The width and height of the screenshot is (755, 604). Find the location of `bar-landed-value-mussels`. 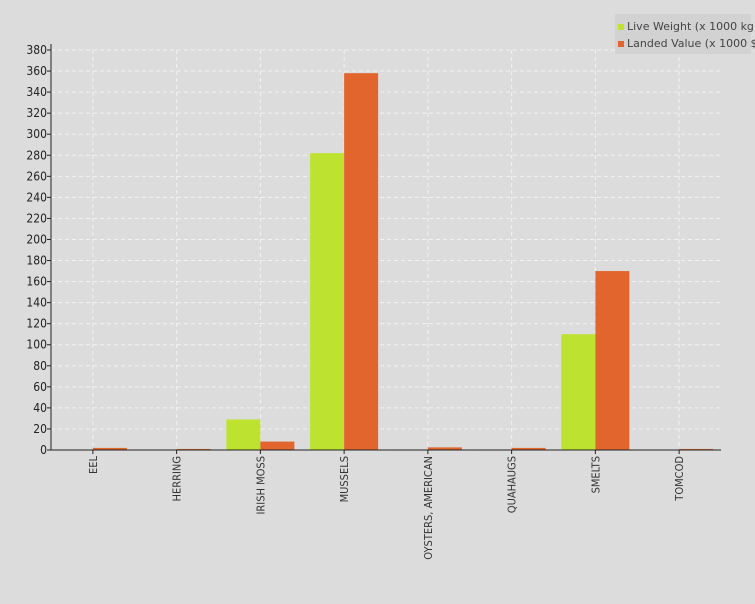

bar-landed-value-mussels is located at coordinates (361, 261).